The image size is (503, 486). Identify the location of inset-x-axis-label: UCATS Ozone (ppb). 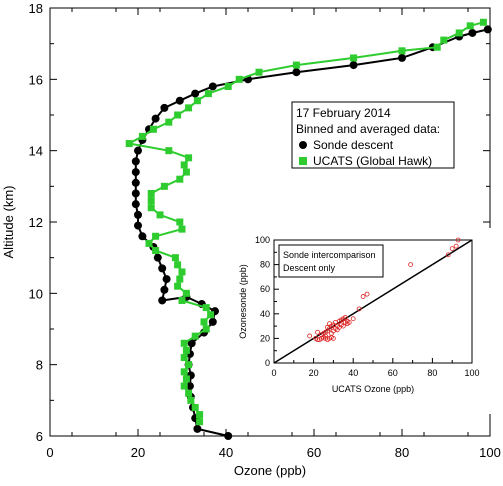
(373, 389).